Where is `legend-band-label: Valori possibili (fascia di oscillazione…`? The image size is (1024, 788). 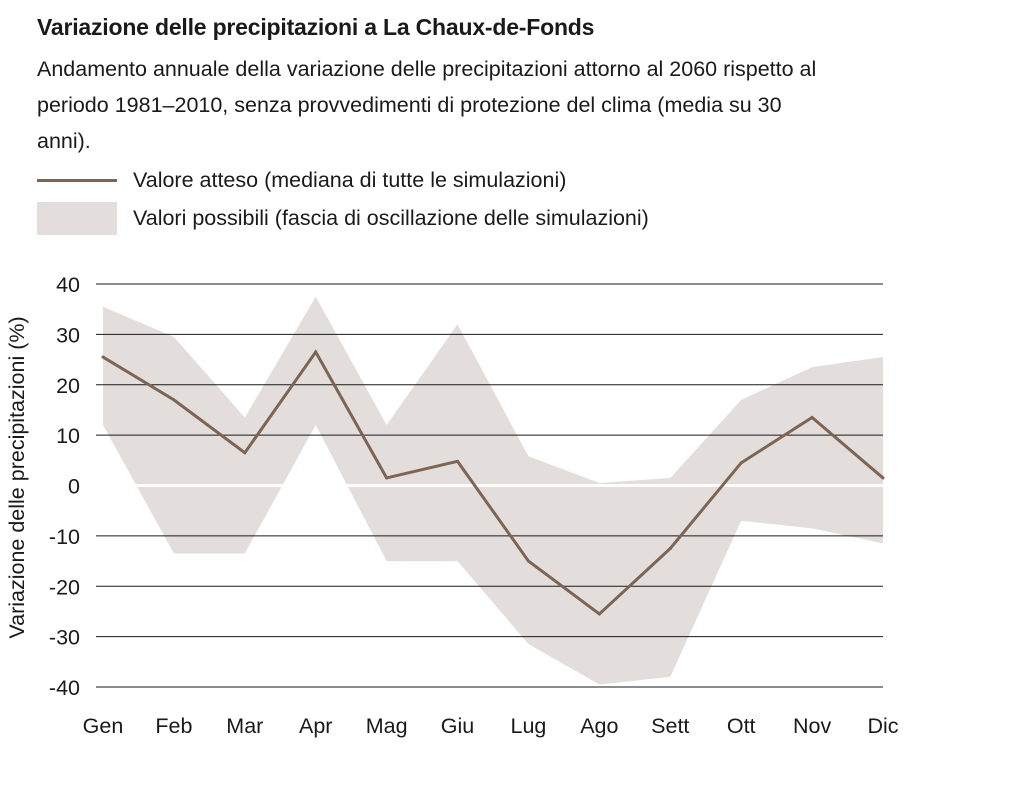 legend-band-label: Valori possibili (fascia di oscillazione… is located at coordinates (391, 218).